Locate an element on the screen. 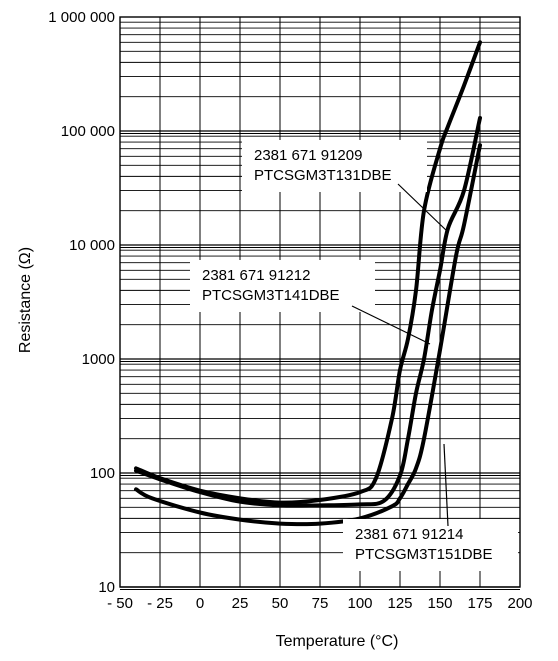 This screenshot has height=661, width=558. callout-label: 2381 671 91209 is located at coordinates (308, 155).